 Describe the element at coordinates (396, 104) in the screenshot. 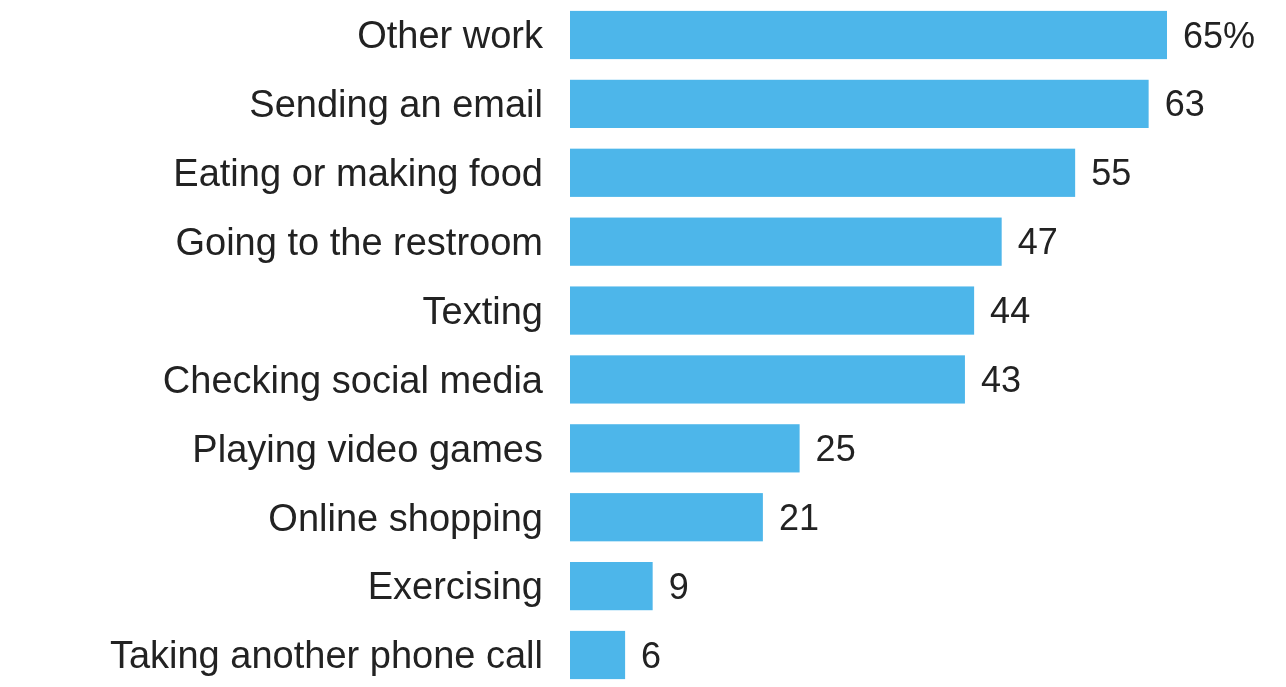

I see `y-tick-label: Sending an email` at that location.